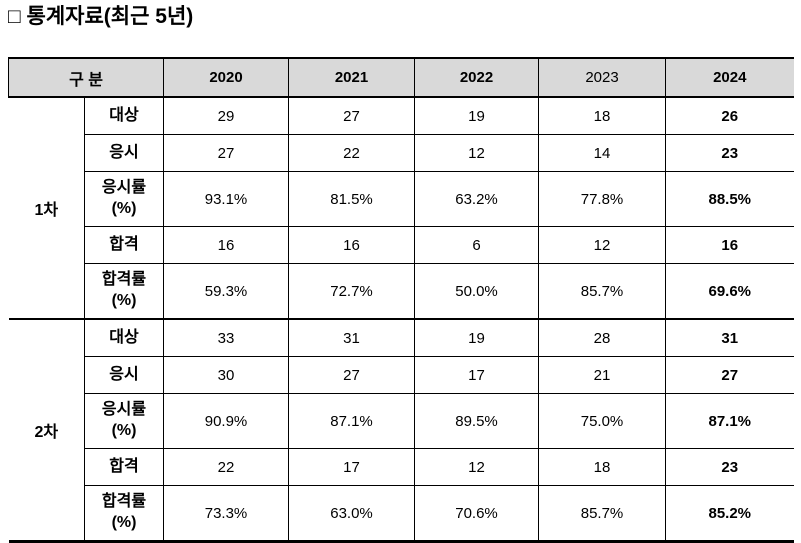 This screenshot has height=543, width=801. Describe the element at coordinates (477, 199) in the screenshot. I see `data-cell: 63.2%` at that location.